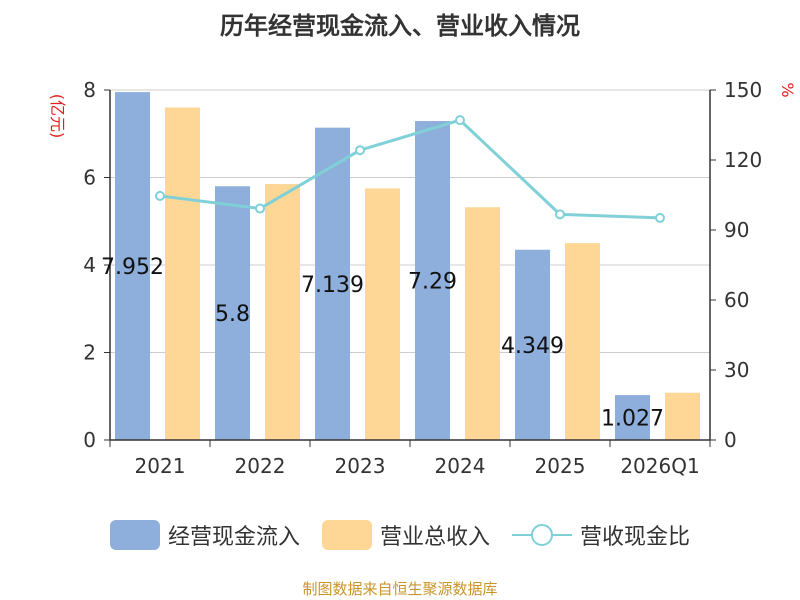 The width and height of the screenshot is (800, 600). I want to click on legend-item-cash-inflow: 经营现金流入, so click(204, 535).